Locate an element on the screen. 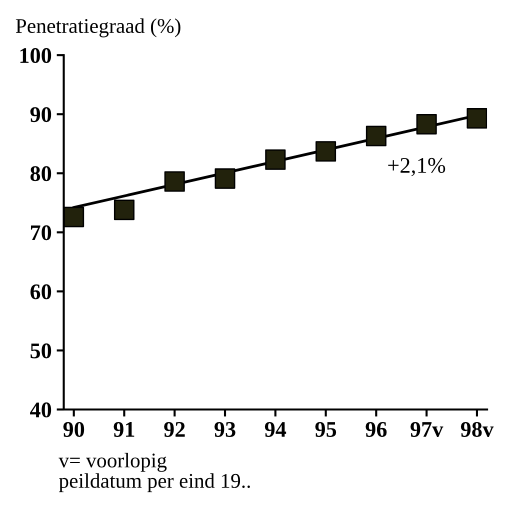  x-tick-label: 95 is located at coordinates (325, 429).